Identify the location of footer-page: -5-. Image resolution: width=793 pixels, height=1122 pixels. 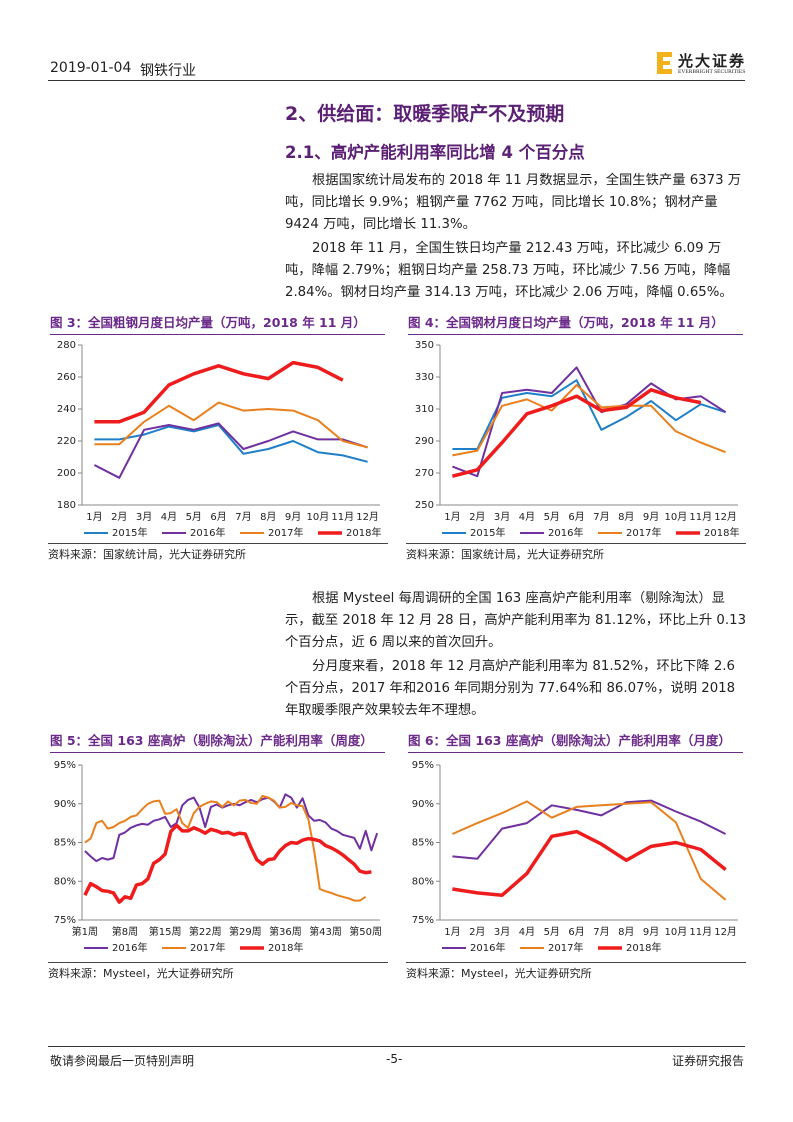
(394, 1059).